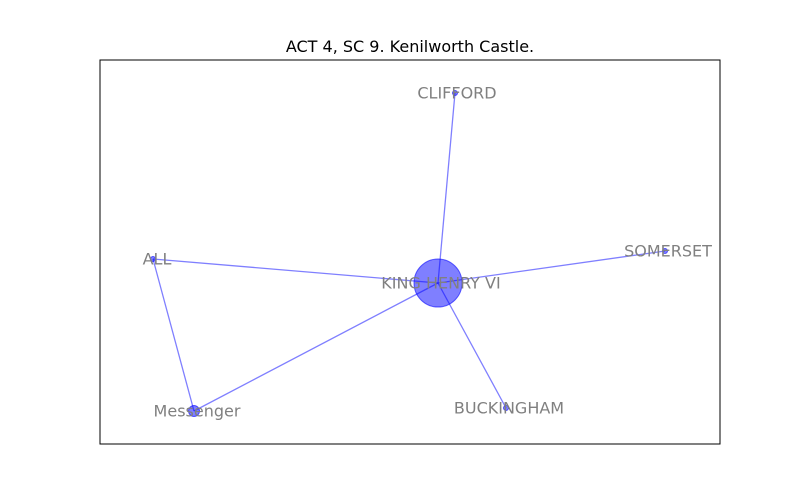  What do you see at coordinates (153, 259) in the screenshot?
I see `node-all` at bounding box center [153, 259].